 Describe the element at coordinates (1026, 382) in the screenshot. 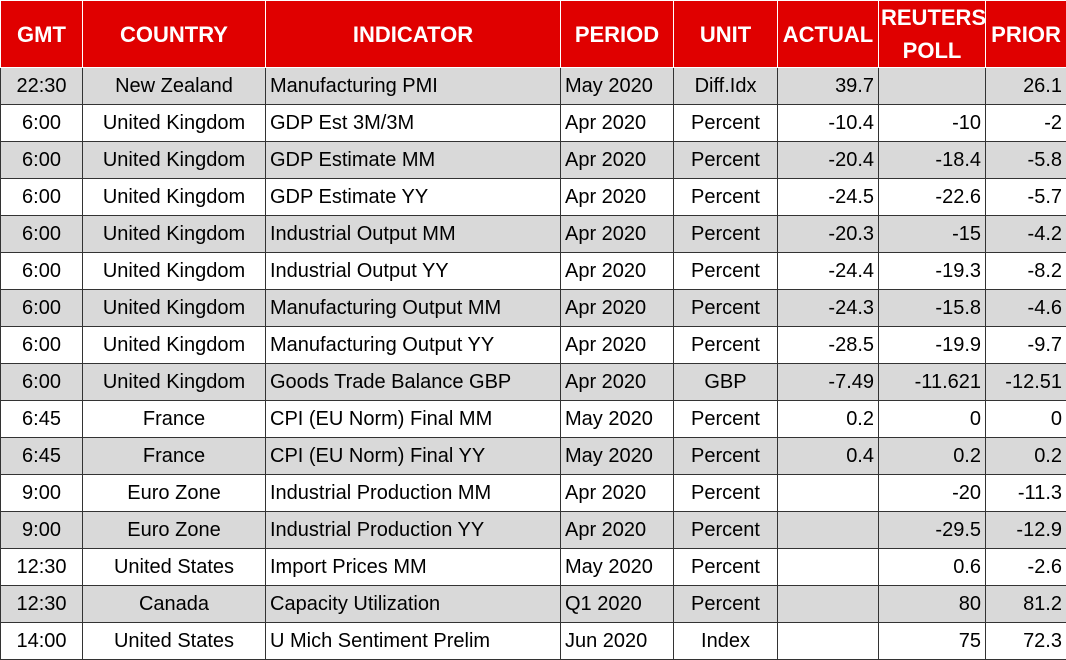

I see `table-cell: -12.51` at that location.